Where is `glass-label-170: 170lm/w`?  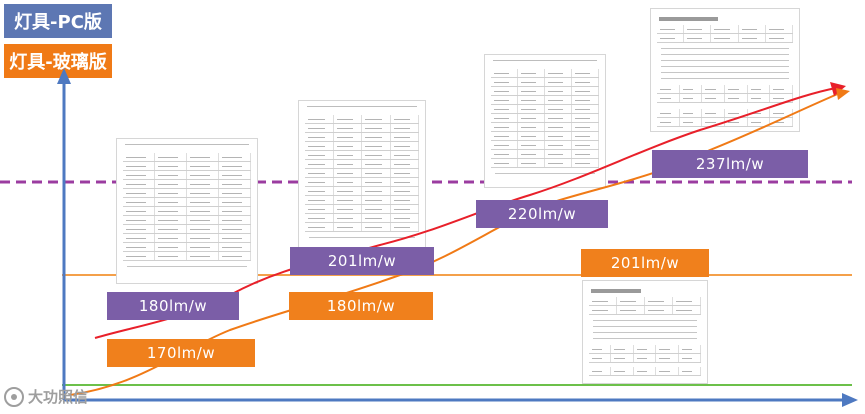 glass-label-170: 170lm/w is located at coordinates (181, 353).